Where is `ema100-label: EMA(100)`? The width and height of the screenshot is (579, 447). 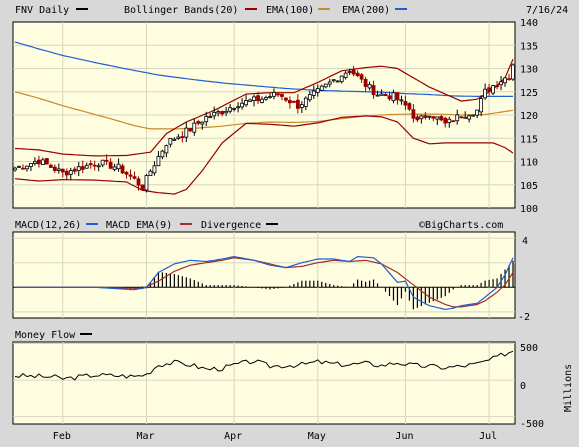
ema100-label: EMA(100) is located at coordinates (290, 10).